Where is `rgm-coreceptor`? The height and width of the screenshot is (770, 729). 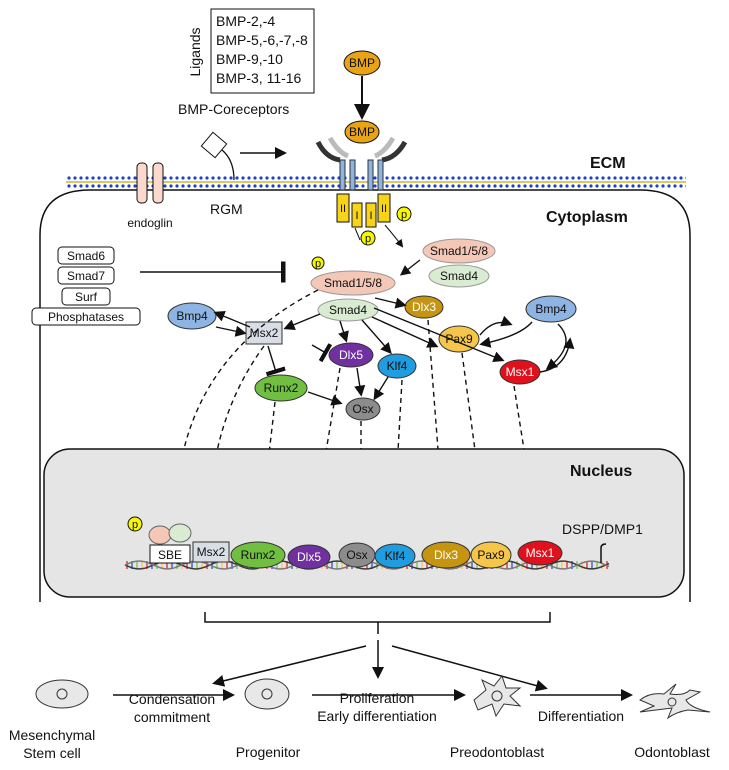 rgm-coreceptor is located at coordinates (243, 156).